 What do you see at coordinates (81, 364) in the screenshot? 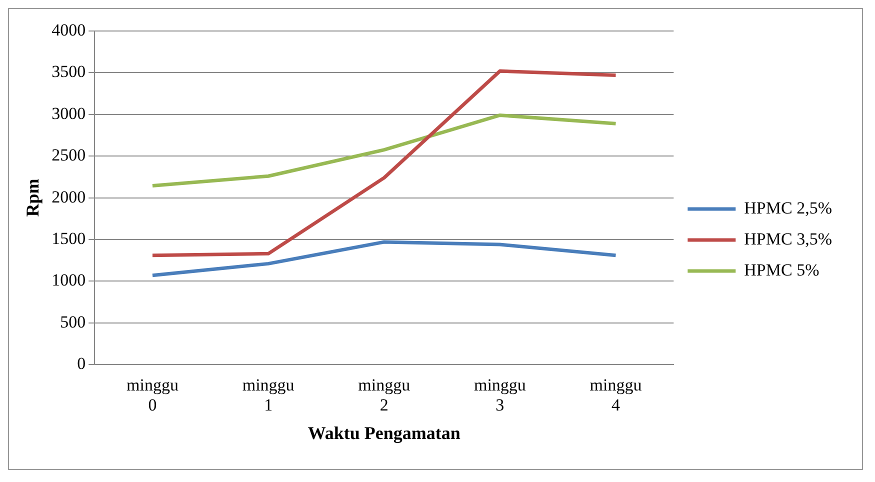
I see `y-tick-label: 0` at bounding box center [81, 364].